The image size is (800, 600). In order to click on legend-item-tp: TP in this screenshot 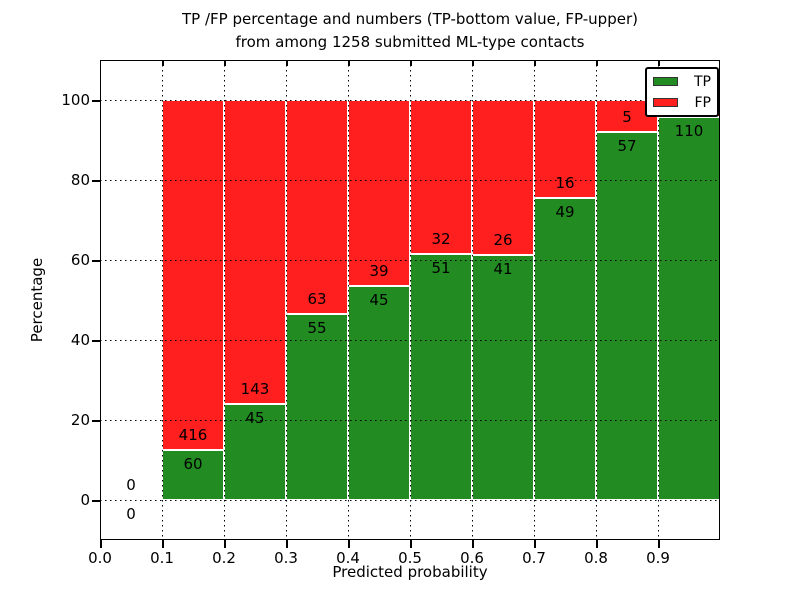, I will do `click(682, 81)`.